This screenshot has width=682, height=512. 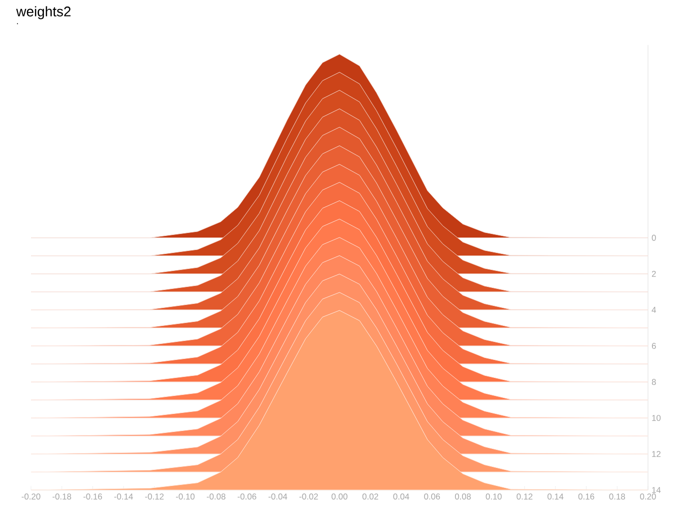 What do you see at coordinates (31, 497) in the screenshot?
I see `x-tick-label: -0.20` at bounding box center [31, 497].